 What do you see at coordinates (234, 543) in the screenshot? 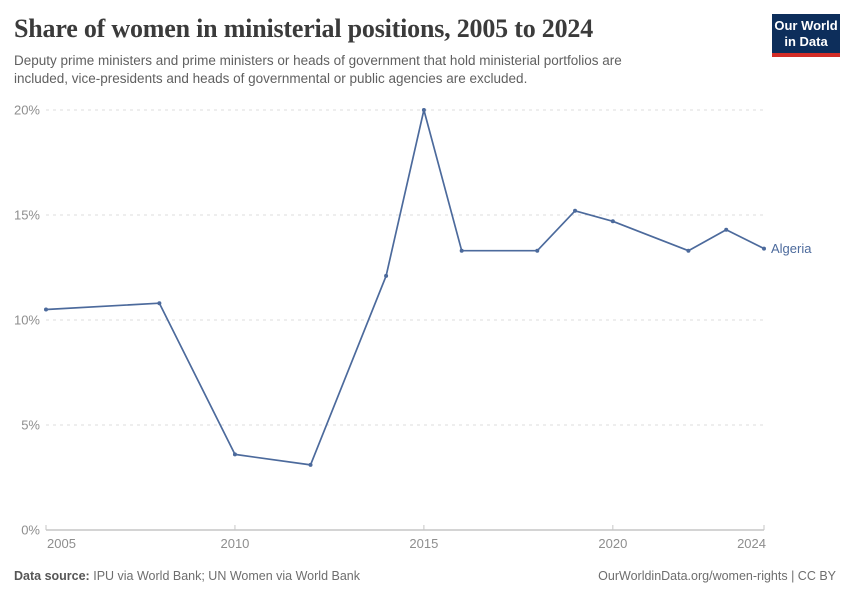
I see `x-tick-label: 2010` at bounding box center [234, 543].